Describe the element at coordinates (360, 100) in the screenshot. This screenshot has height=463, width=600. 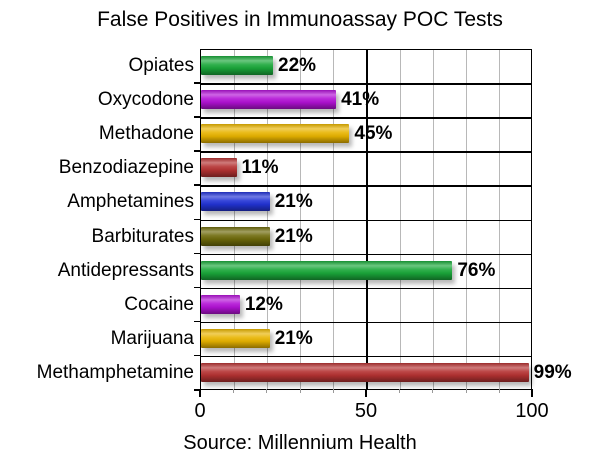
I see `value-label: 41%` at that location.